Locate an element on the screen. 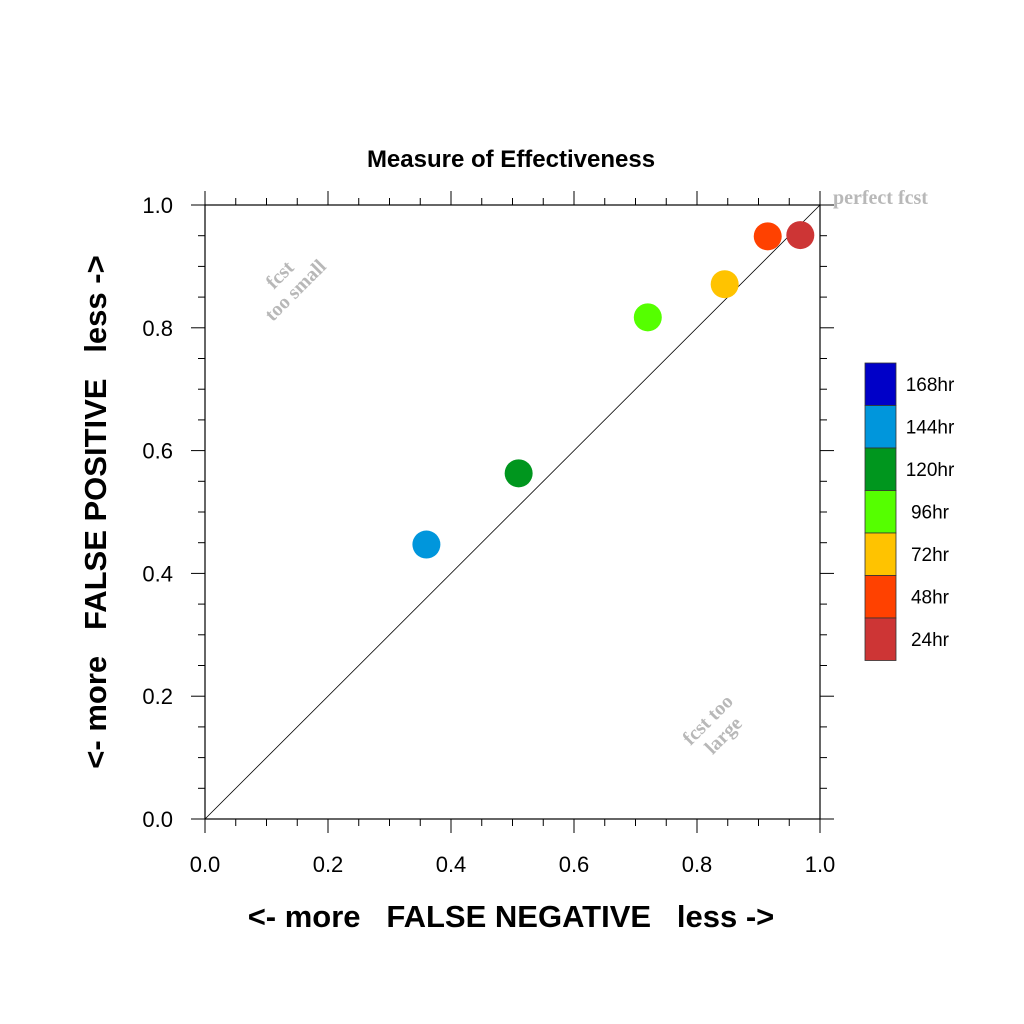 The width and height of the screenshot is (1024, 1024). data-point-144hr is located at coordinates (426, 544).